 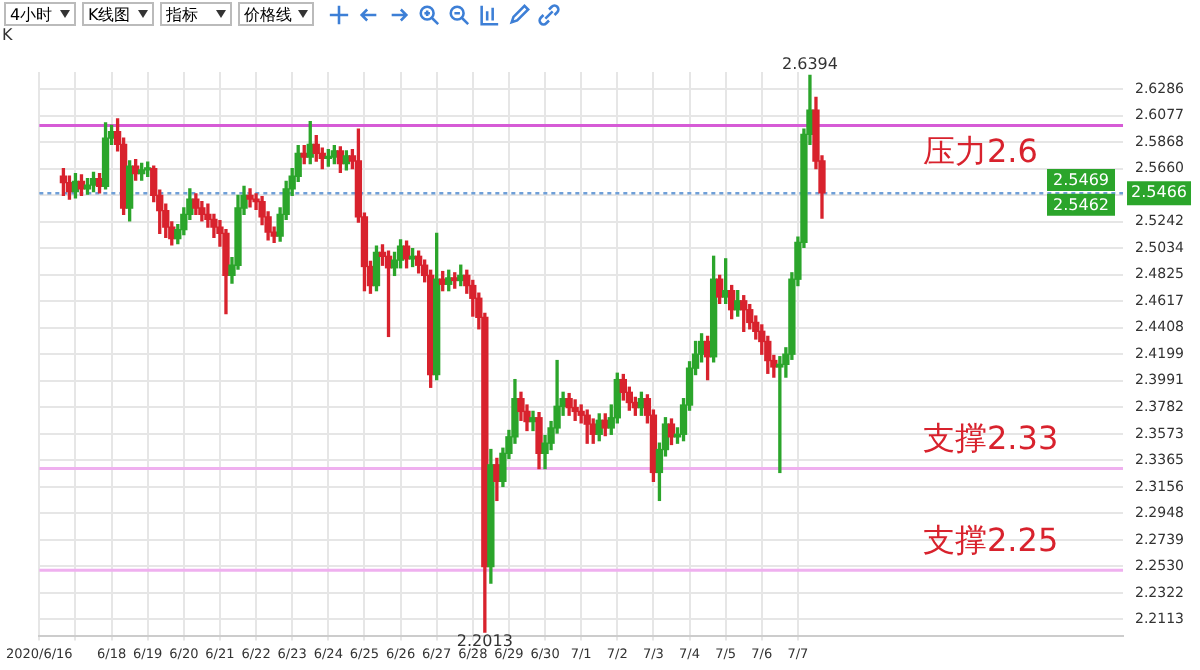 What do you see at coordinates (575, 410) in the screenshot?
I see `candlestick` at bounding box center [575, 410].